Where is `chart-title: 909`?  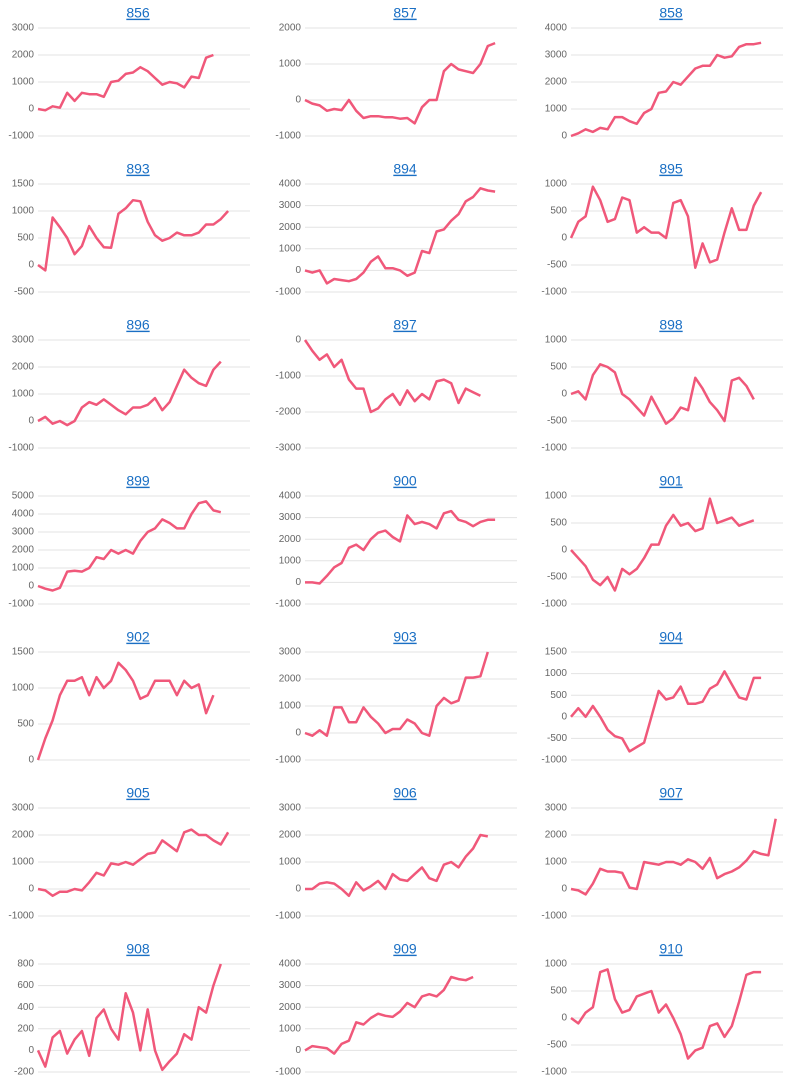 chart-title: 909 is located at coordinates (405, 949).